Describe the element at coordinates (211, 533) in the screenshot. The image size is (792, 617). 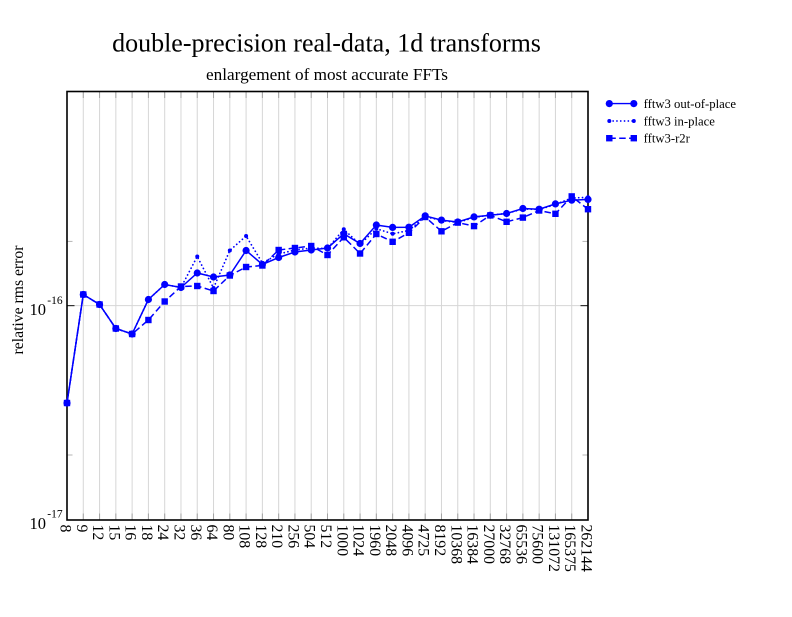
I see `svg-text: 64` at that location.